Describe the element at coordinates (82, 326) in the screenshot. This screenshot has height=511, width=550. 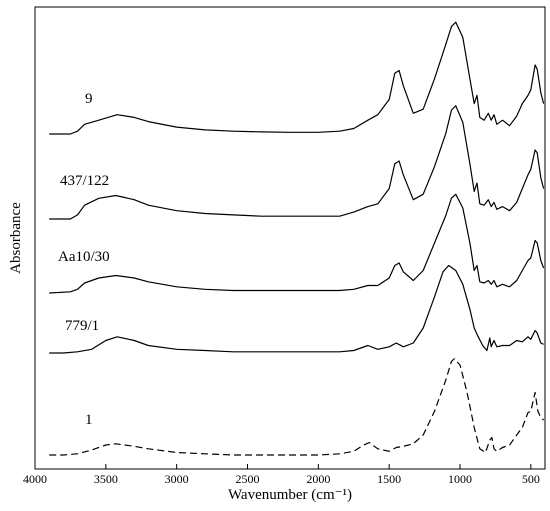
I see `series-label-3: 779/1` at that location.